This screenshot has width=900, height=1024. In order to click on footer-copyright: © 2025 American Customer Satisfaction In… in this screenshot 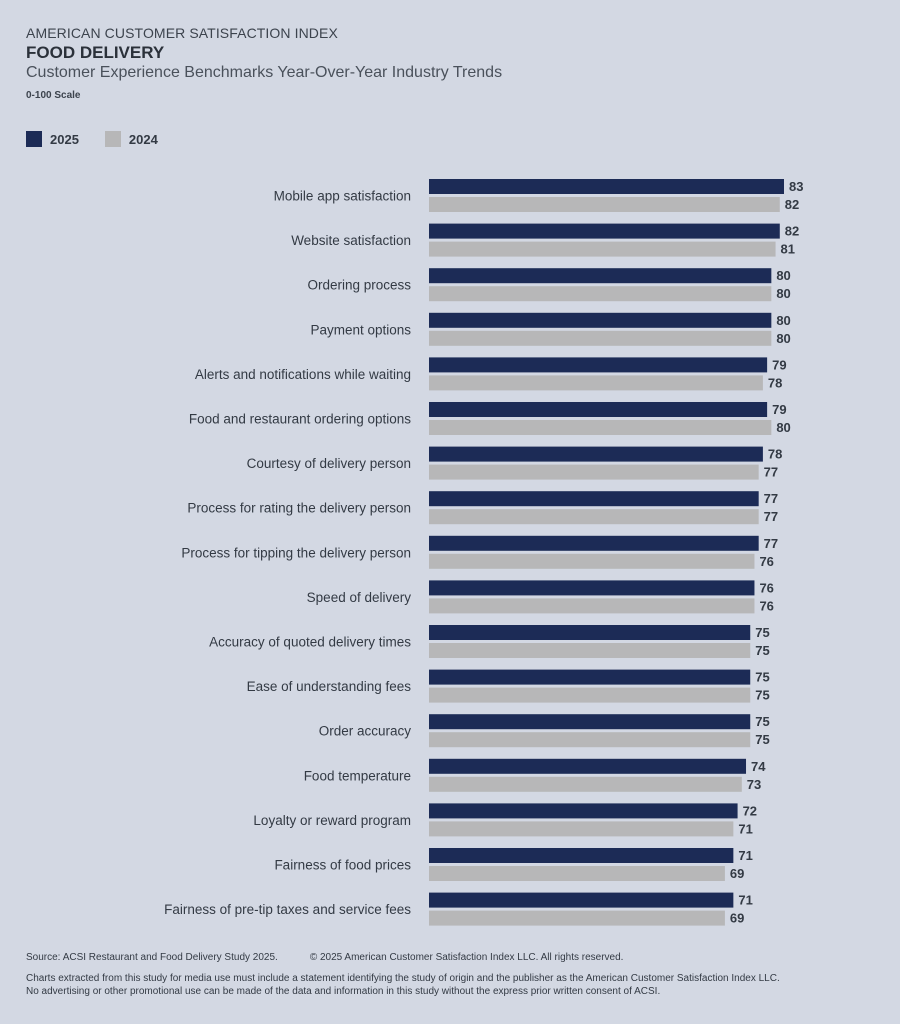, I will do `click(466, 957)`.